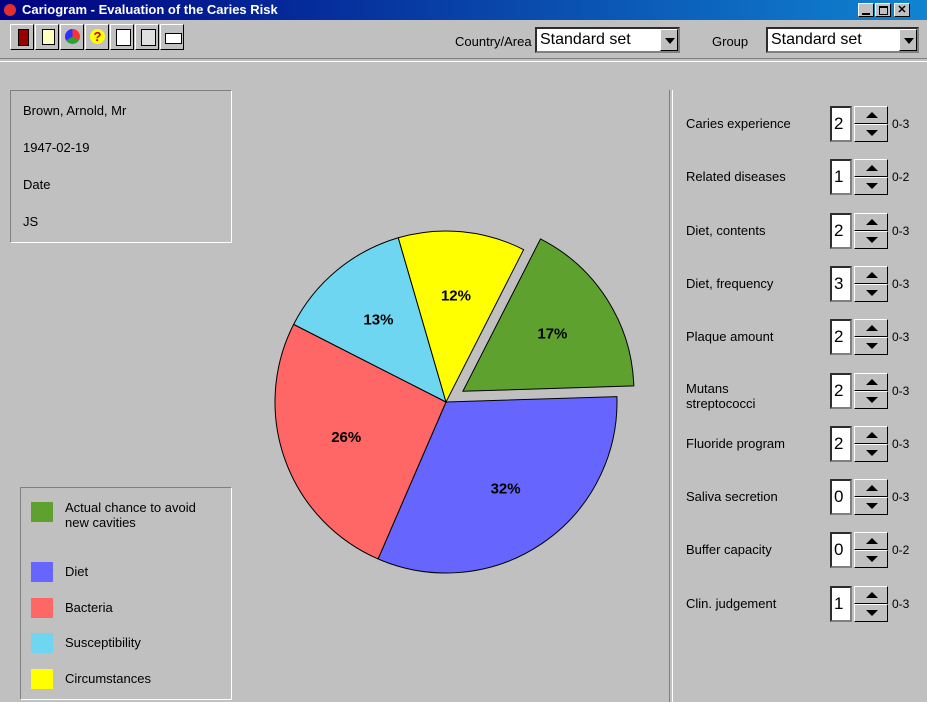  Describe the element at coordinates (732, 497) in the screenshot. I see `factor-label: Saliva secretion` at that location.